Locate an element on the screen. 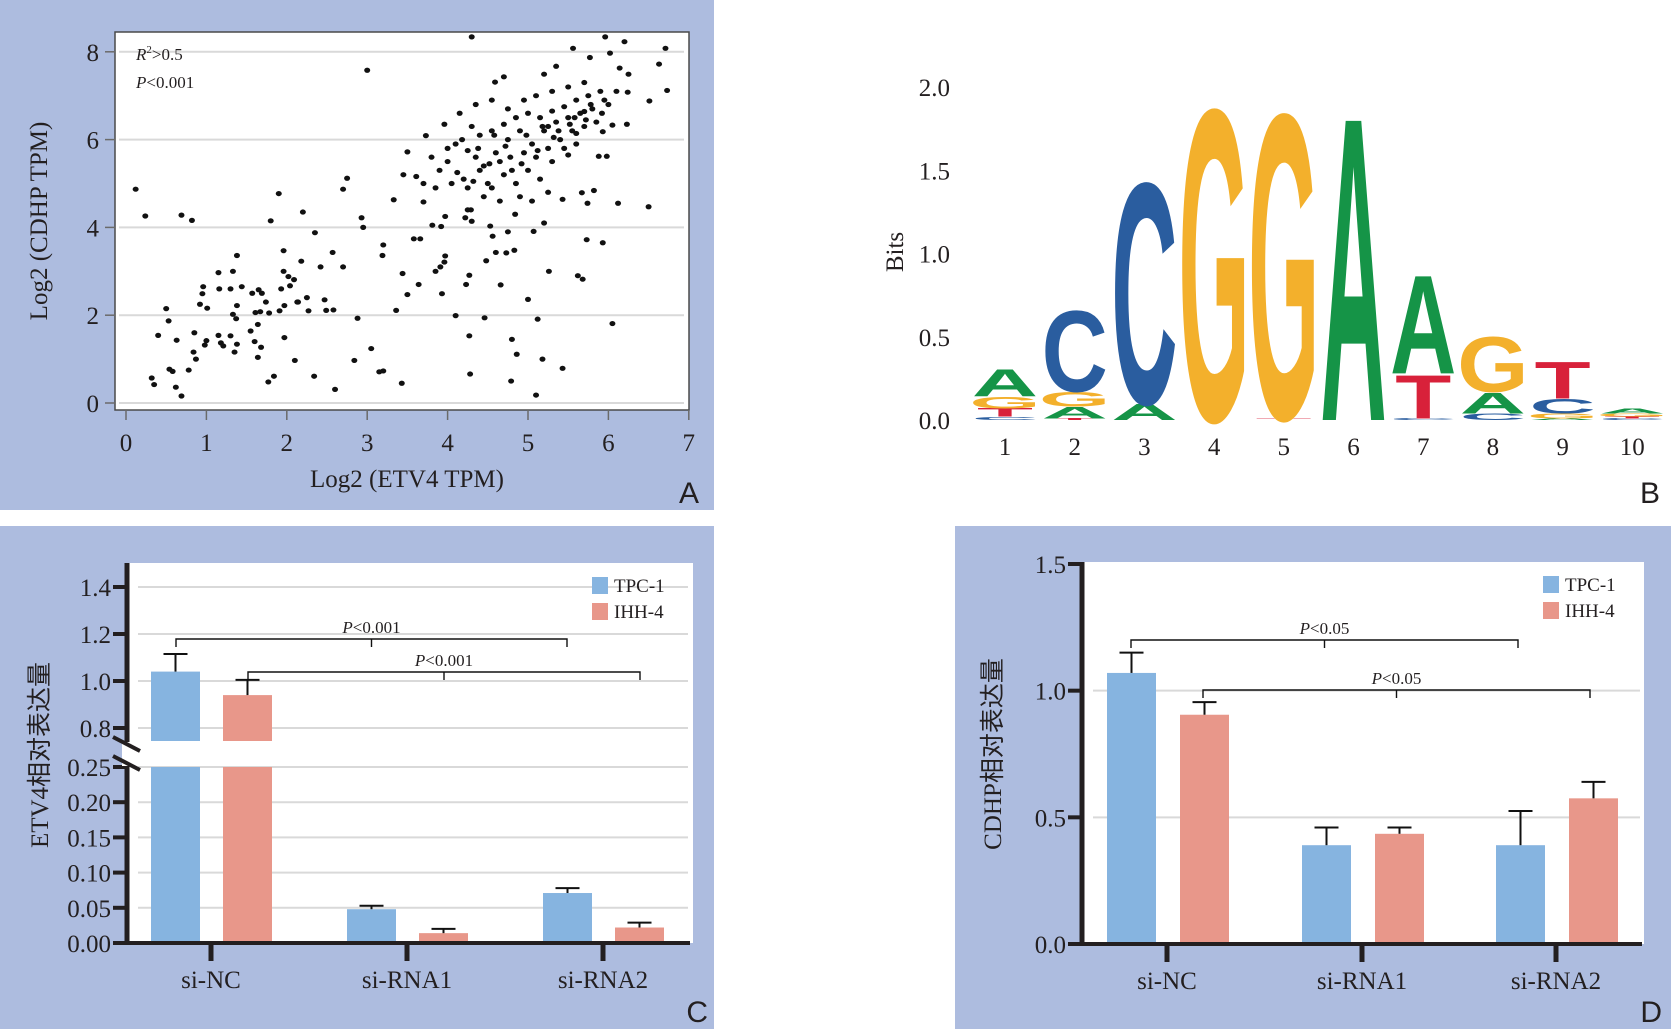 The width and height of the screenshot is (1671, 1029). legend-swatch is located at coordinates (1551, 584).